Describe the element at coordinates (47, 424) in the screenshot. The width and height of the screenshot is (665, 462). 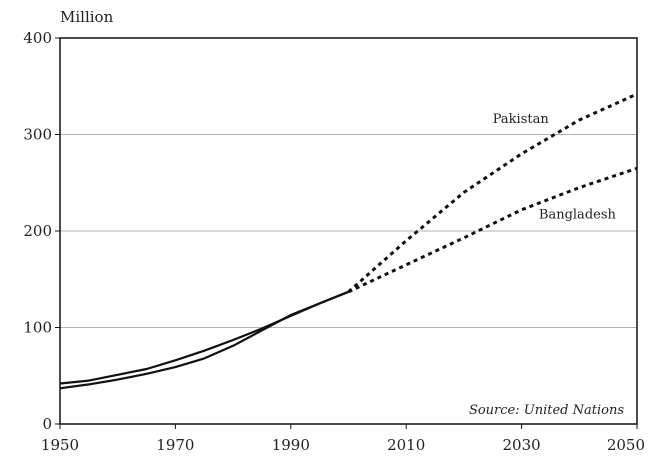
I see `y-tick-label: 0` at that location.